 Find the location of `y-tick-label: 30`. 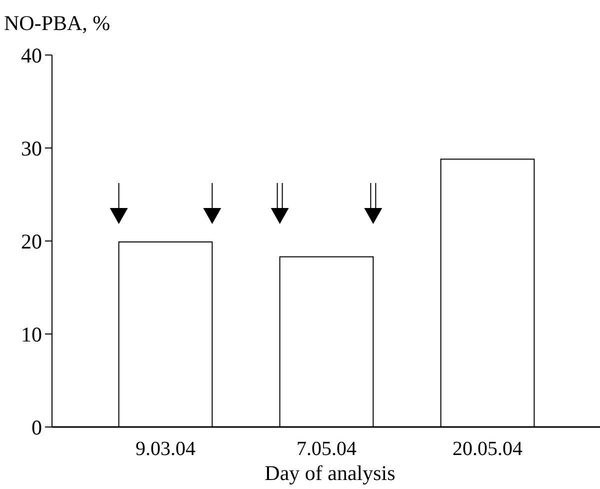

y-tick-label: 30 is located at coordinates (31, 148).